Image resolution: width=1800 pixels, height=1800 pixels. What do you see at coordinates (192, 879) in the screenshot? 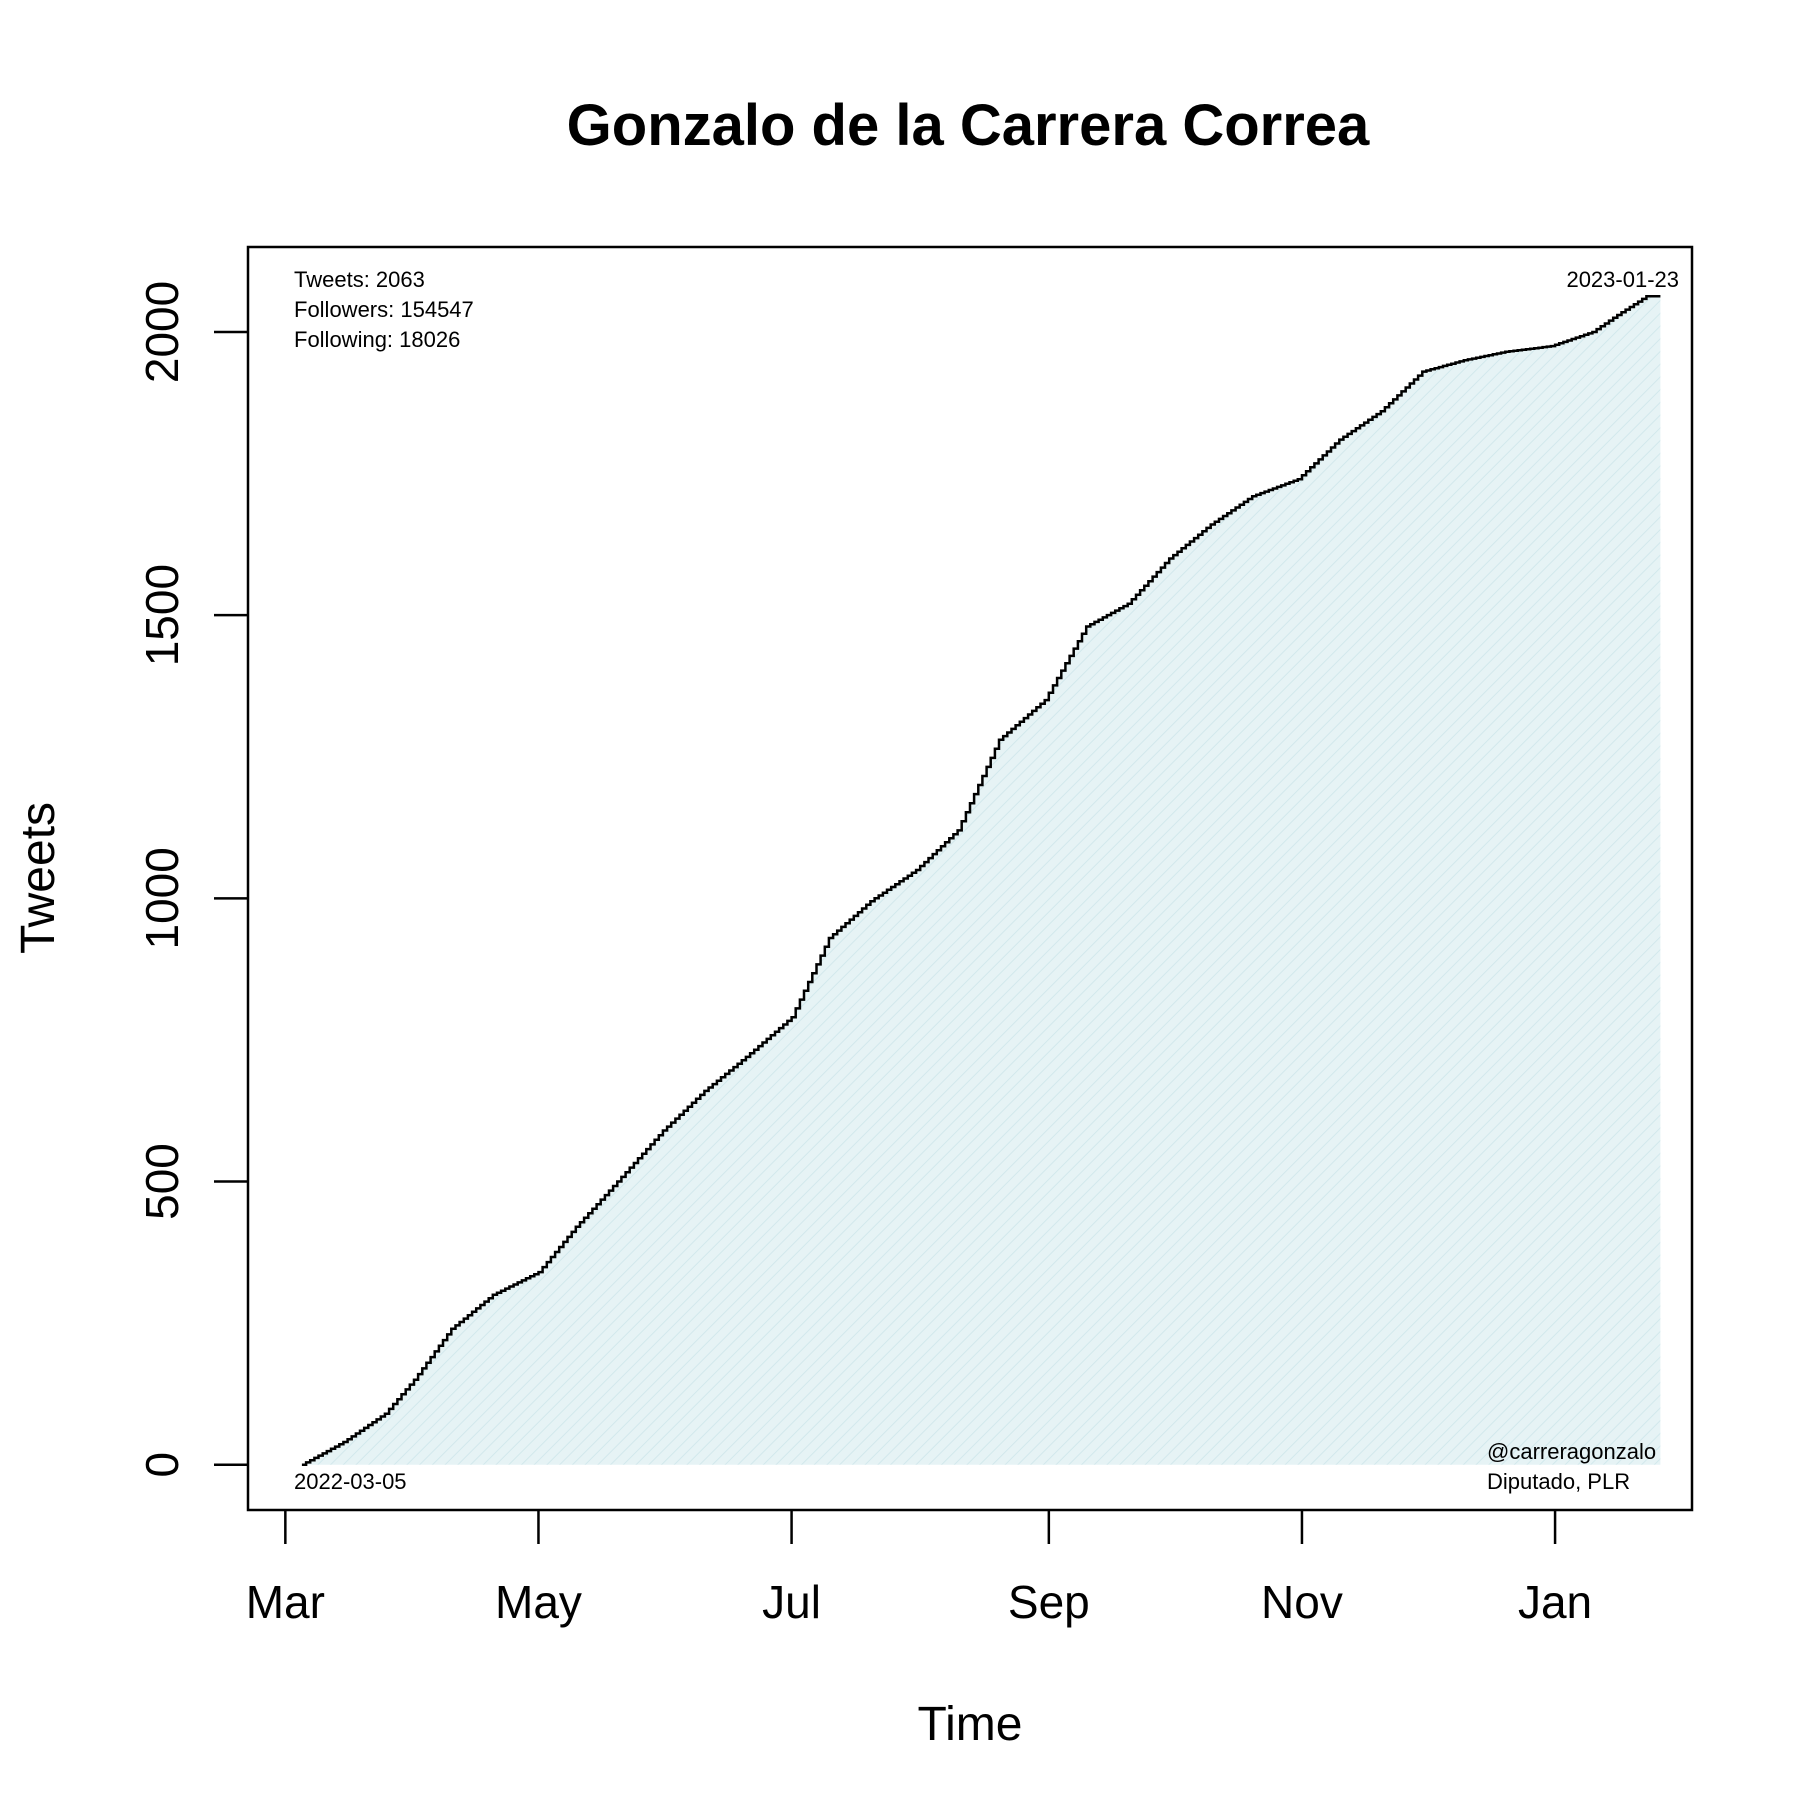
I see `y-axis: 0 500 1000 1500 2000` at bounding box center [192, 879].